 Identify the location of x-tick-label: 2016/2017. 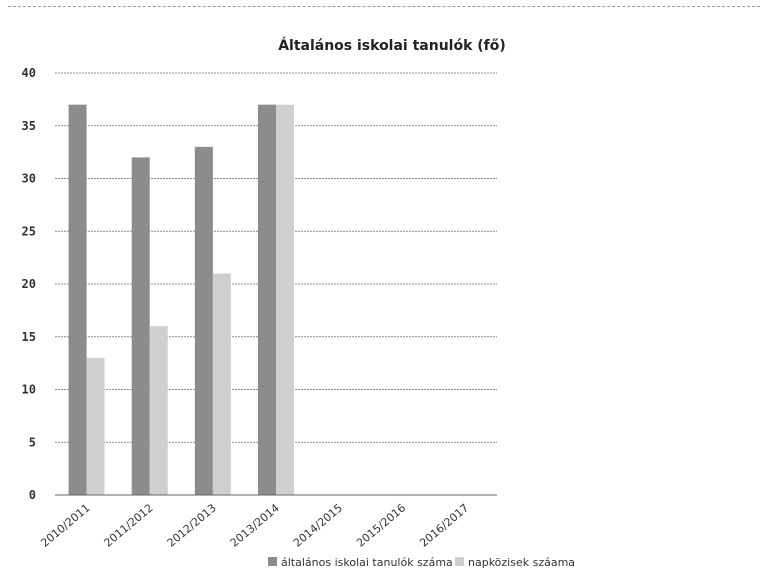
(444, 525).